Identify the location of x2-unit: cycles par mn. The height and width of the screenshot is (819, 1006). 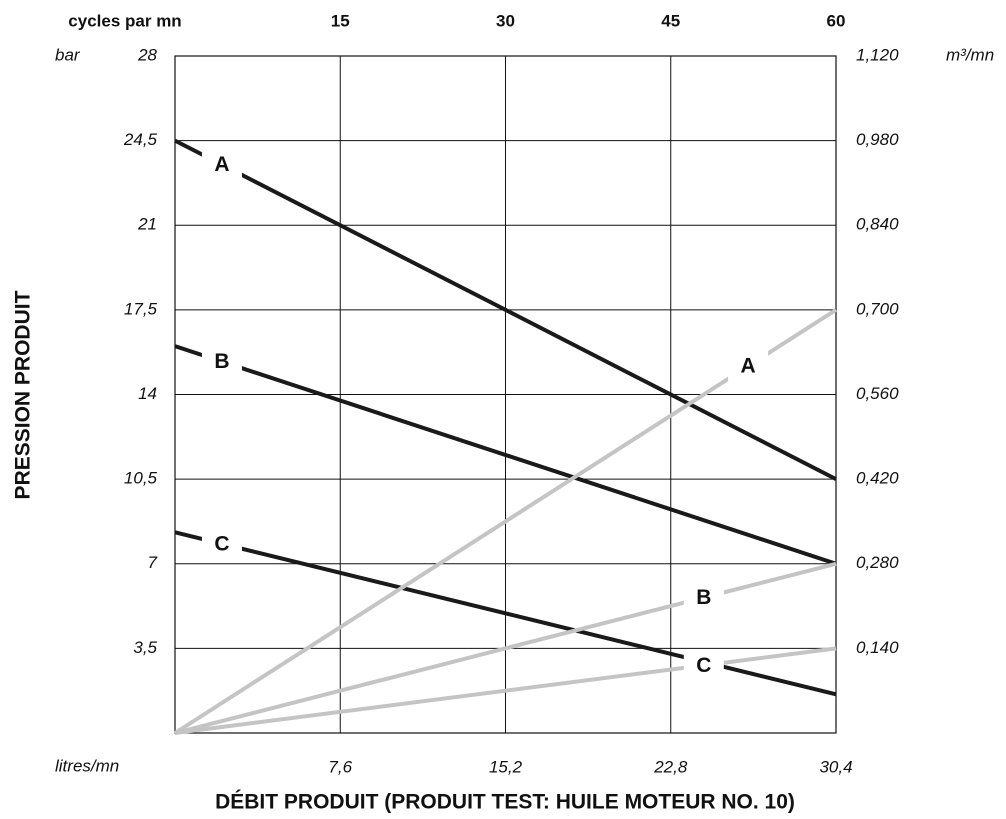
(124, 20).